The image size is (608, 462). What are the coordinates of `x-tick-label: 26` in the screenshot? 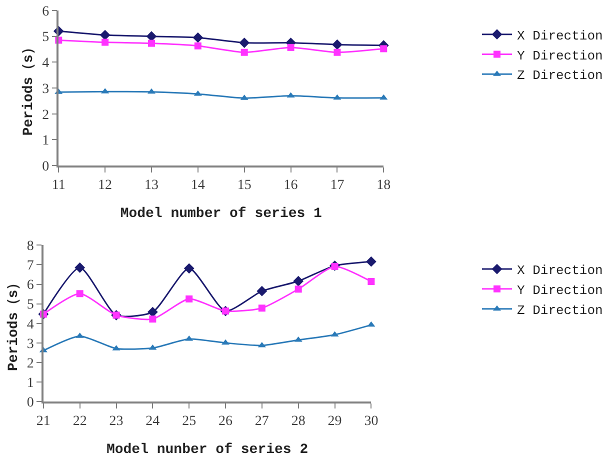 It's located at (225, 422).